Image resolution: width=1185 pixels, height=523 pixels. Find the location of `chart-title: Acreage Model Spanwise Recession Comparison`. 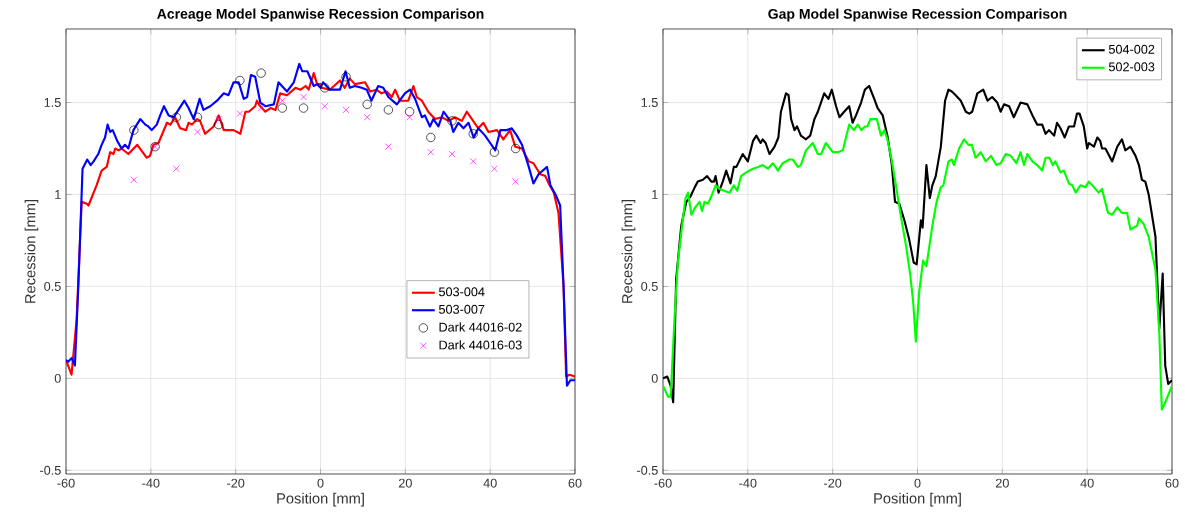

chart-title: Acreage Model Spanwise Recession Comparison is located at coordinates (320, 15).